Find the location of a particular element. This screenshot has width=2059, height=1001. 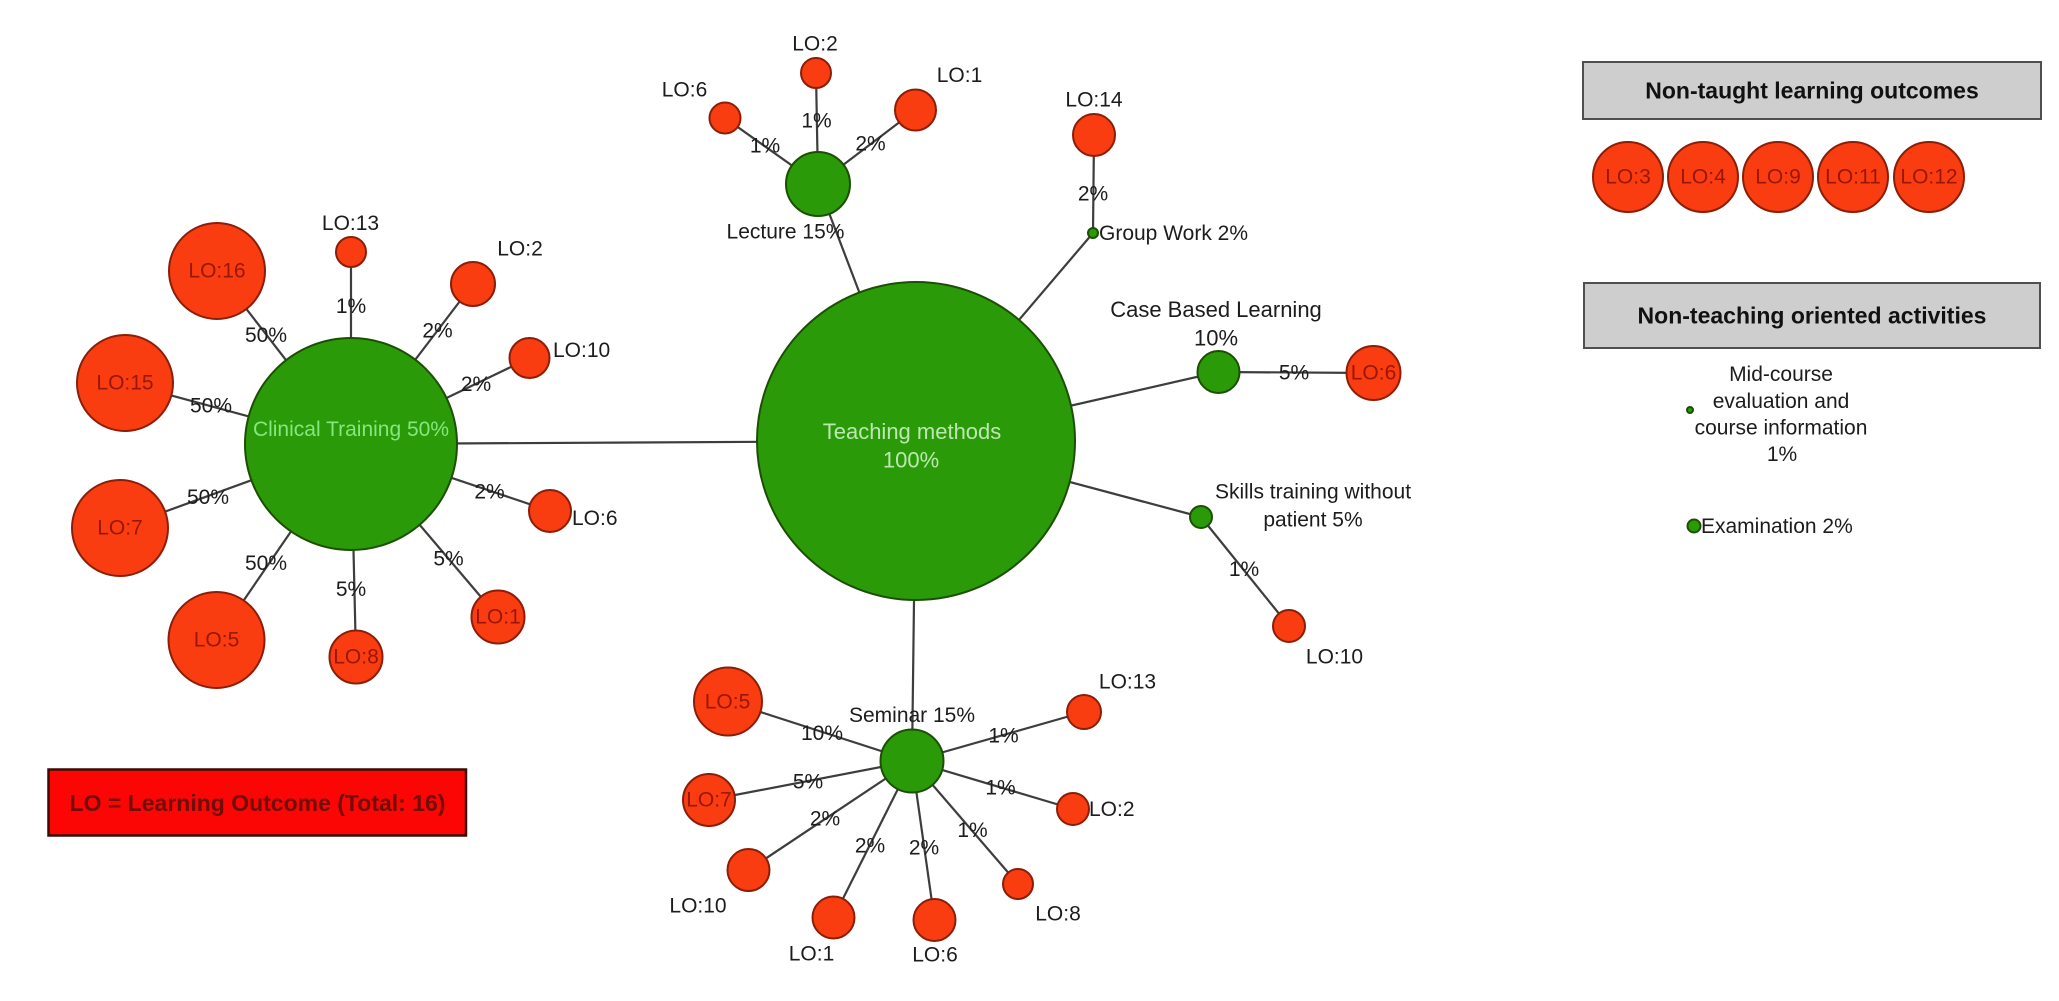

svg-text: LO:4 is located at coordinates (1703, 177).